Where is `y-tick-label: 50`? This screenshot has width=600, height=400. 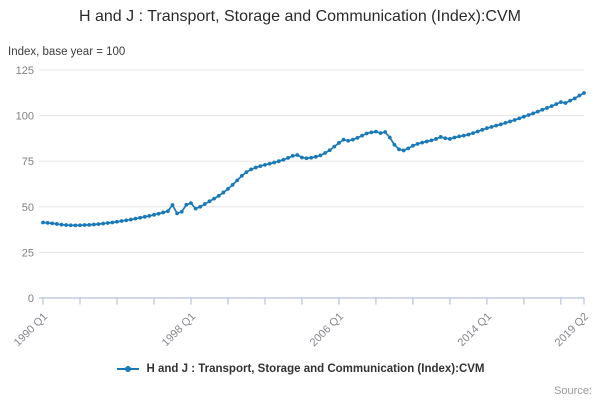 y-tick-label: 50 is located at coordinates (28, 208).